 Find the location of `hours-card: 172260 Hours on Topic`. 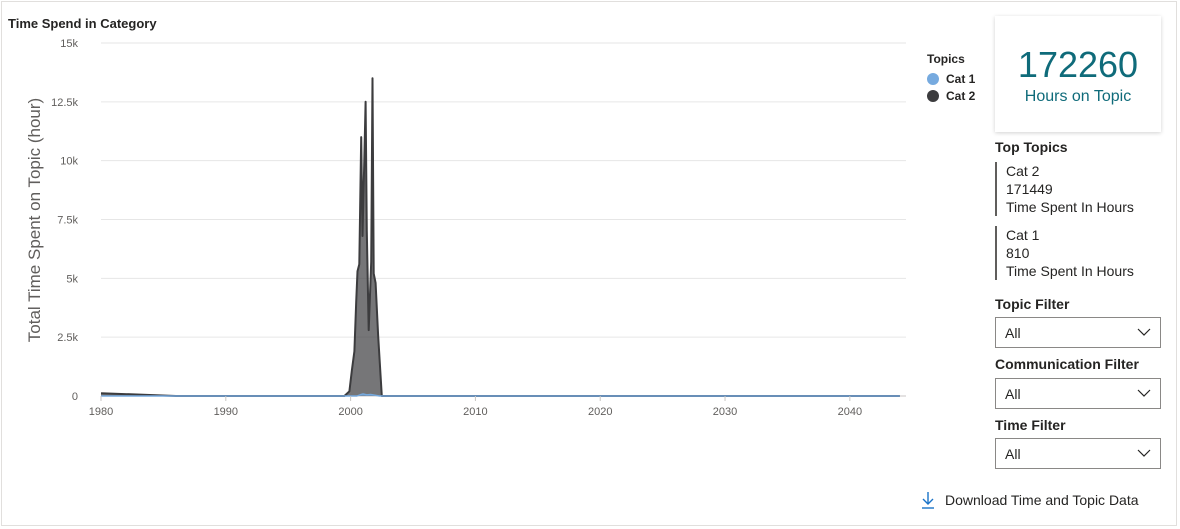

hours-card: 172260 Hours on Topic is located at coordinates (1078, 74).